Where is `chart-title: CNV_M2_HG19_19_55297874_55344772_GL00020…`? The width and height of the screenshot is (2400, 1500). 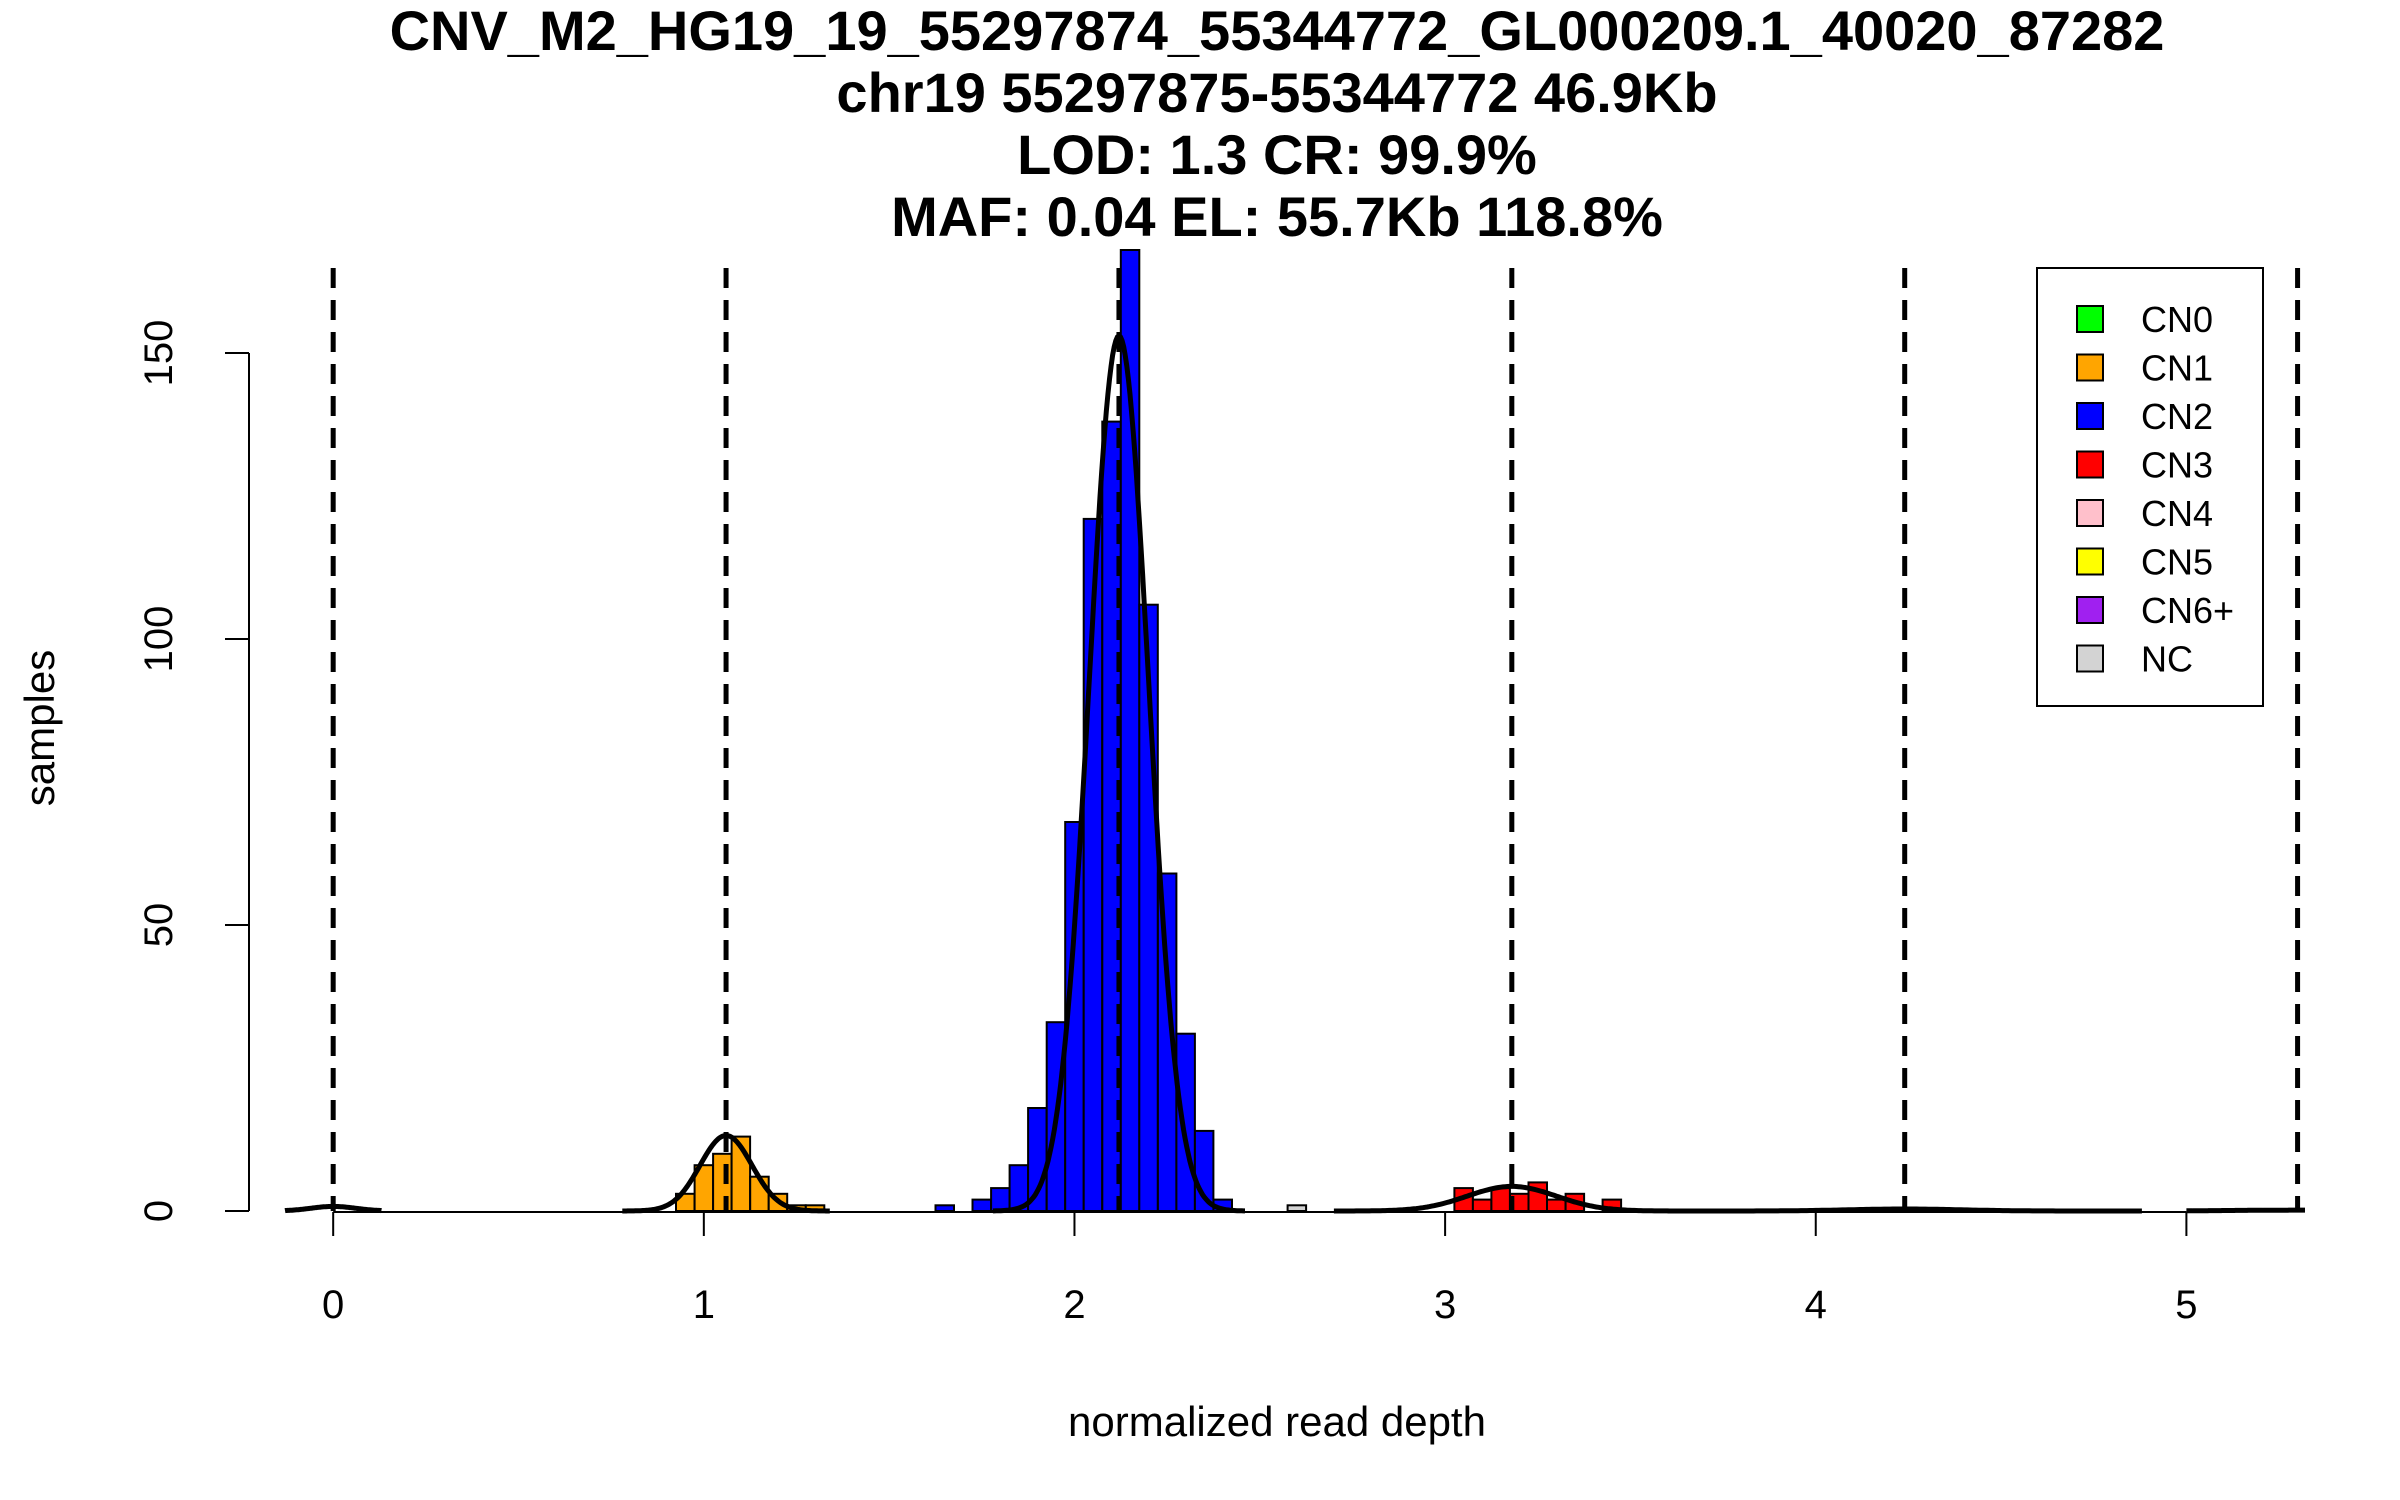
chart-title: CNV_M2_HG19_19_55297874_55344772_GL00020… is located at coordinates (1277, 124).